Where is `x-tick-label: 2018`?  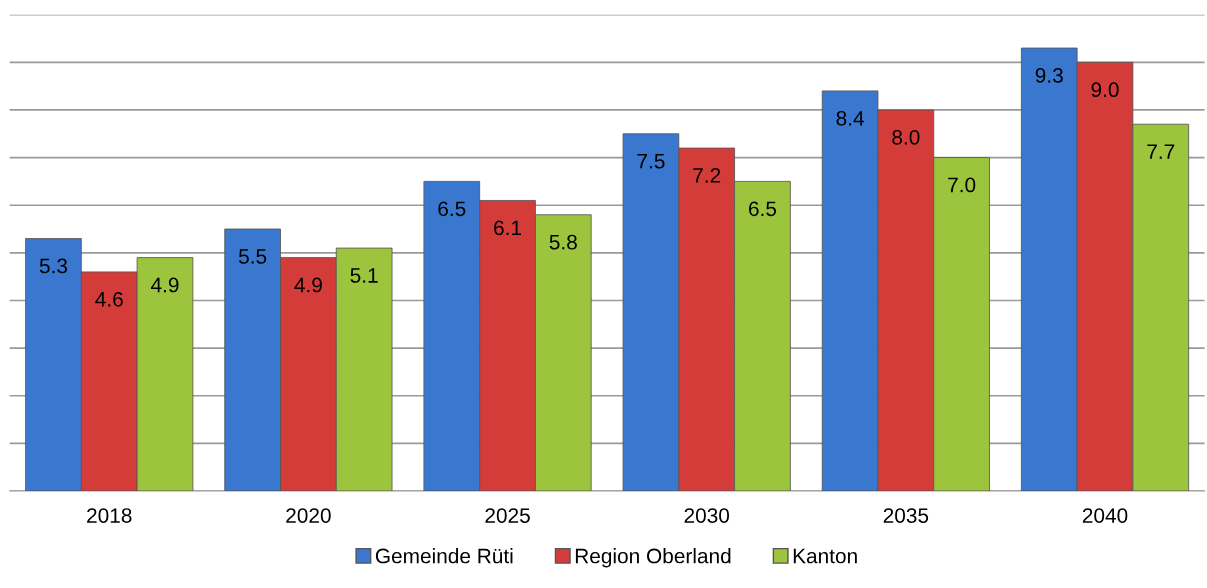 x-tick-label: 2018 is located at coordinates (109, 515).